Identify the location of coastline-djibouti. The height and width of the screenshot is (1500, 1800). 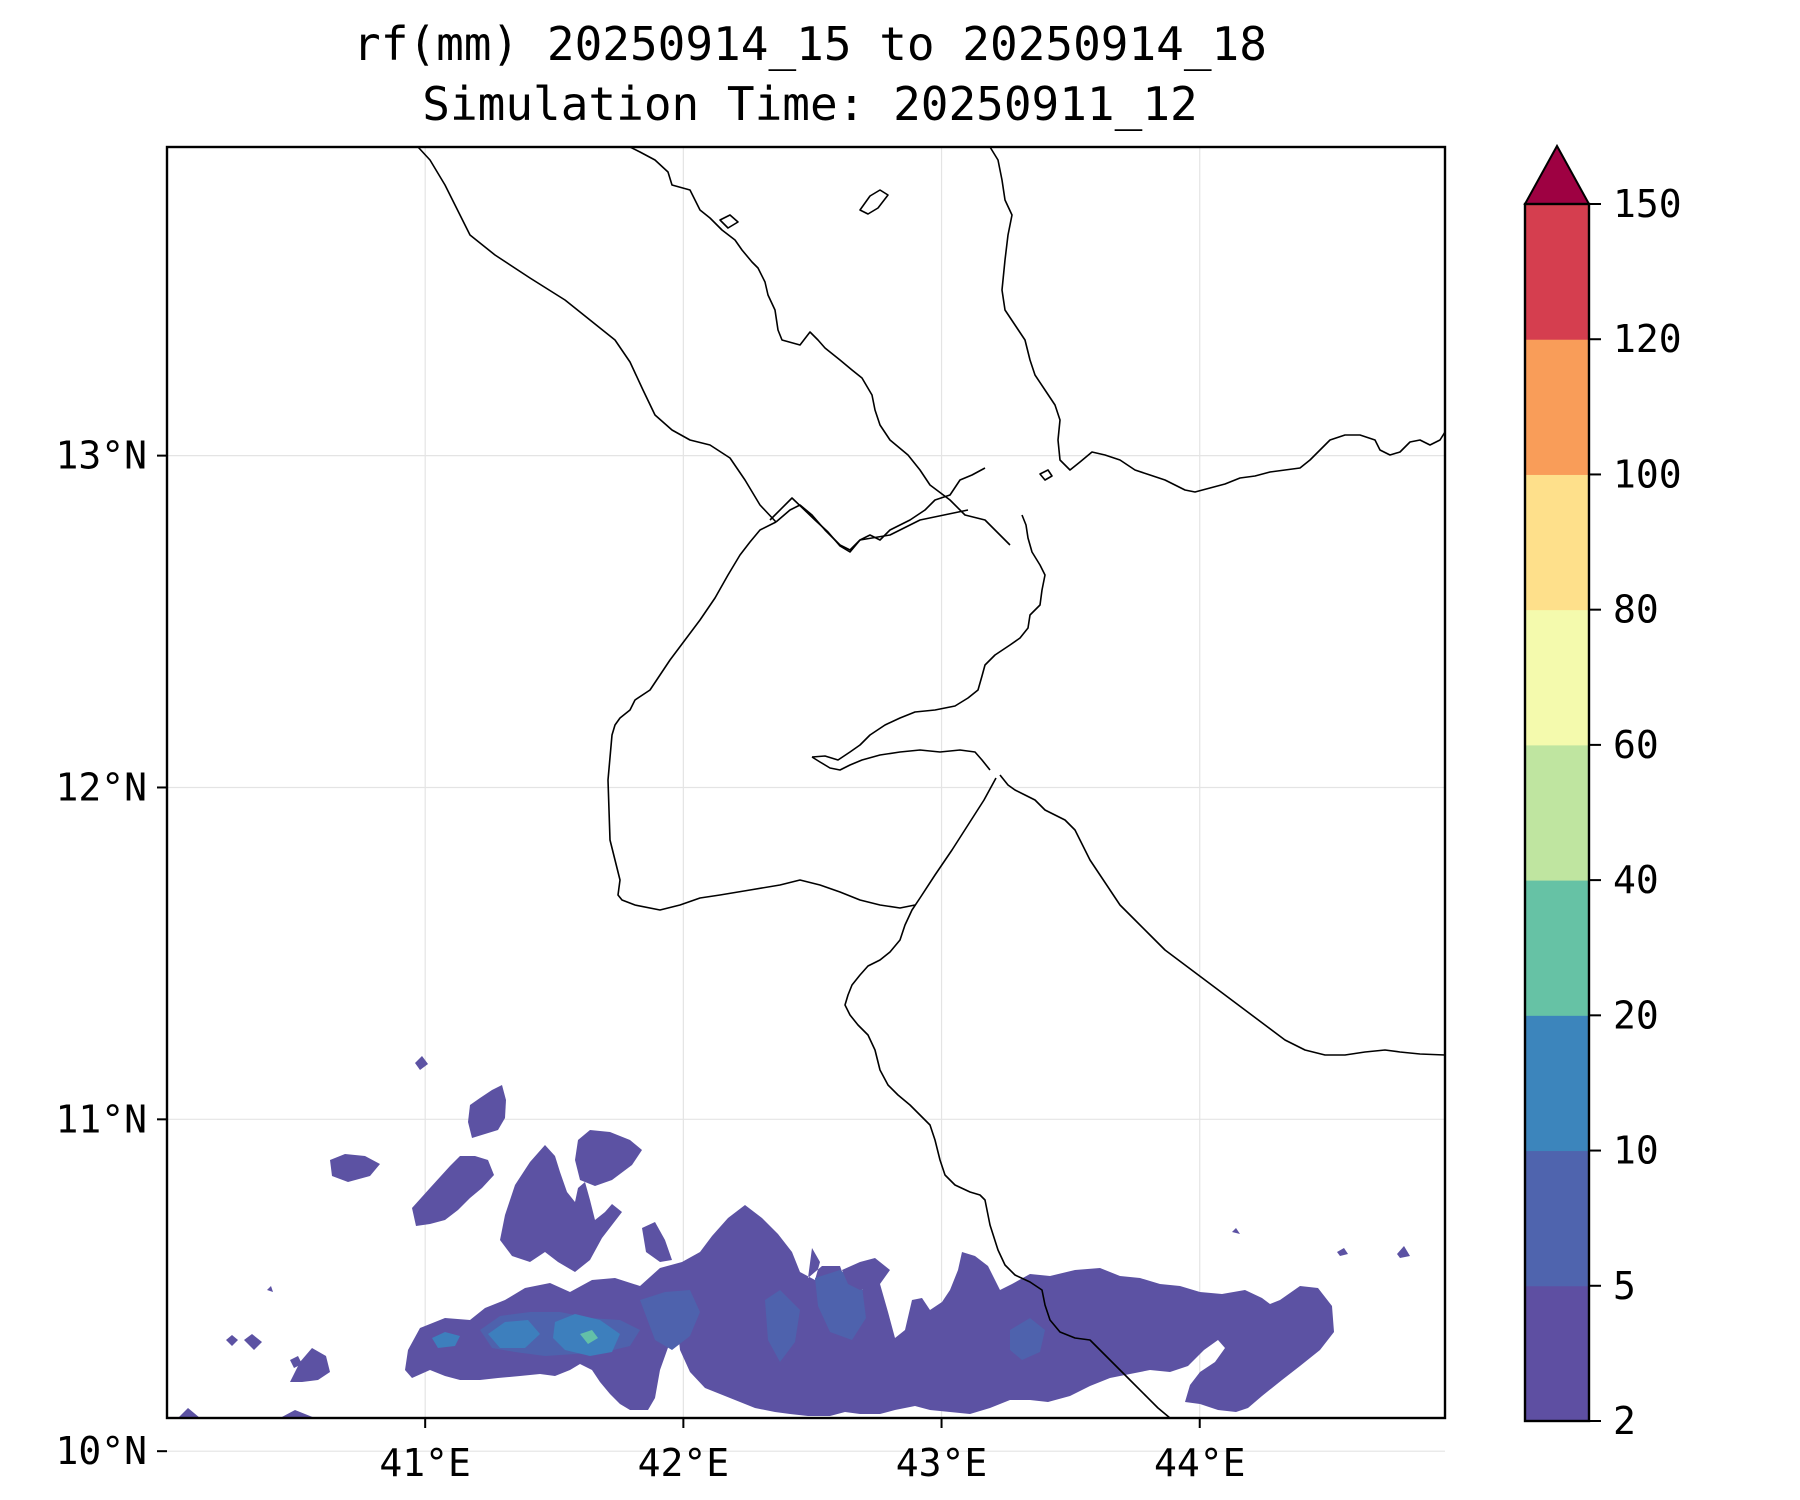
(761, 716).